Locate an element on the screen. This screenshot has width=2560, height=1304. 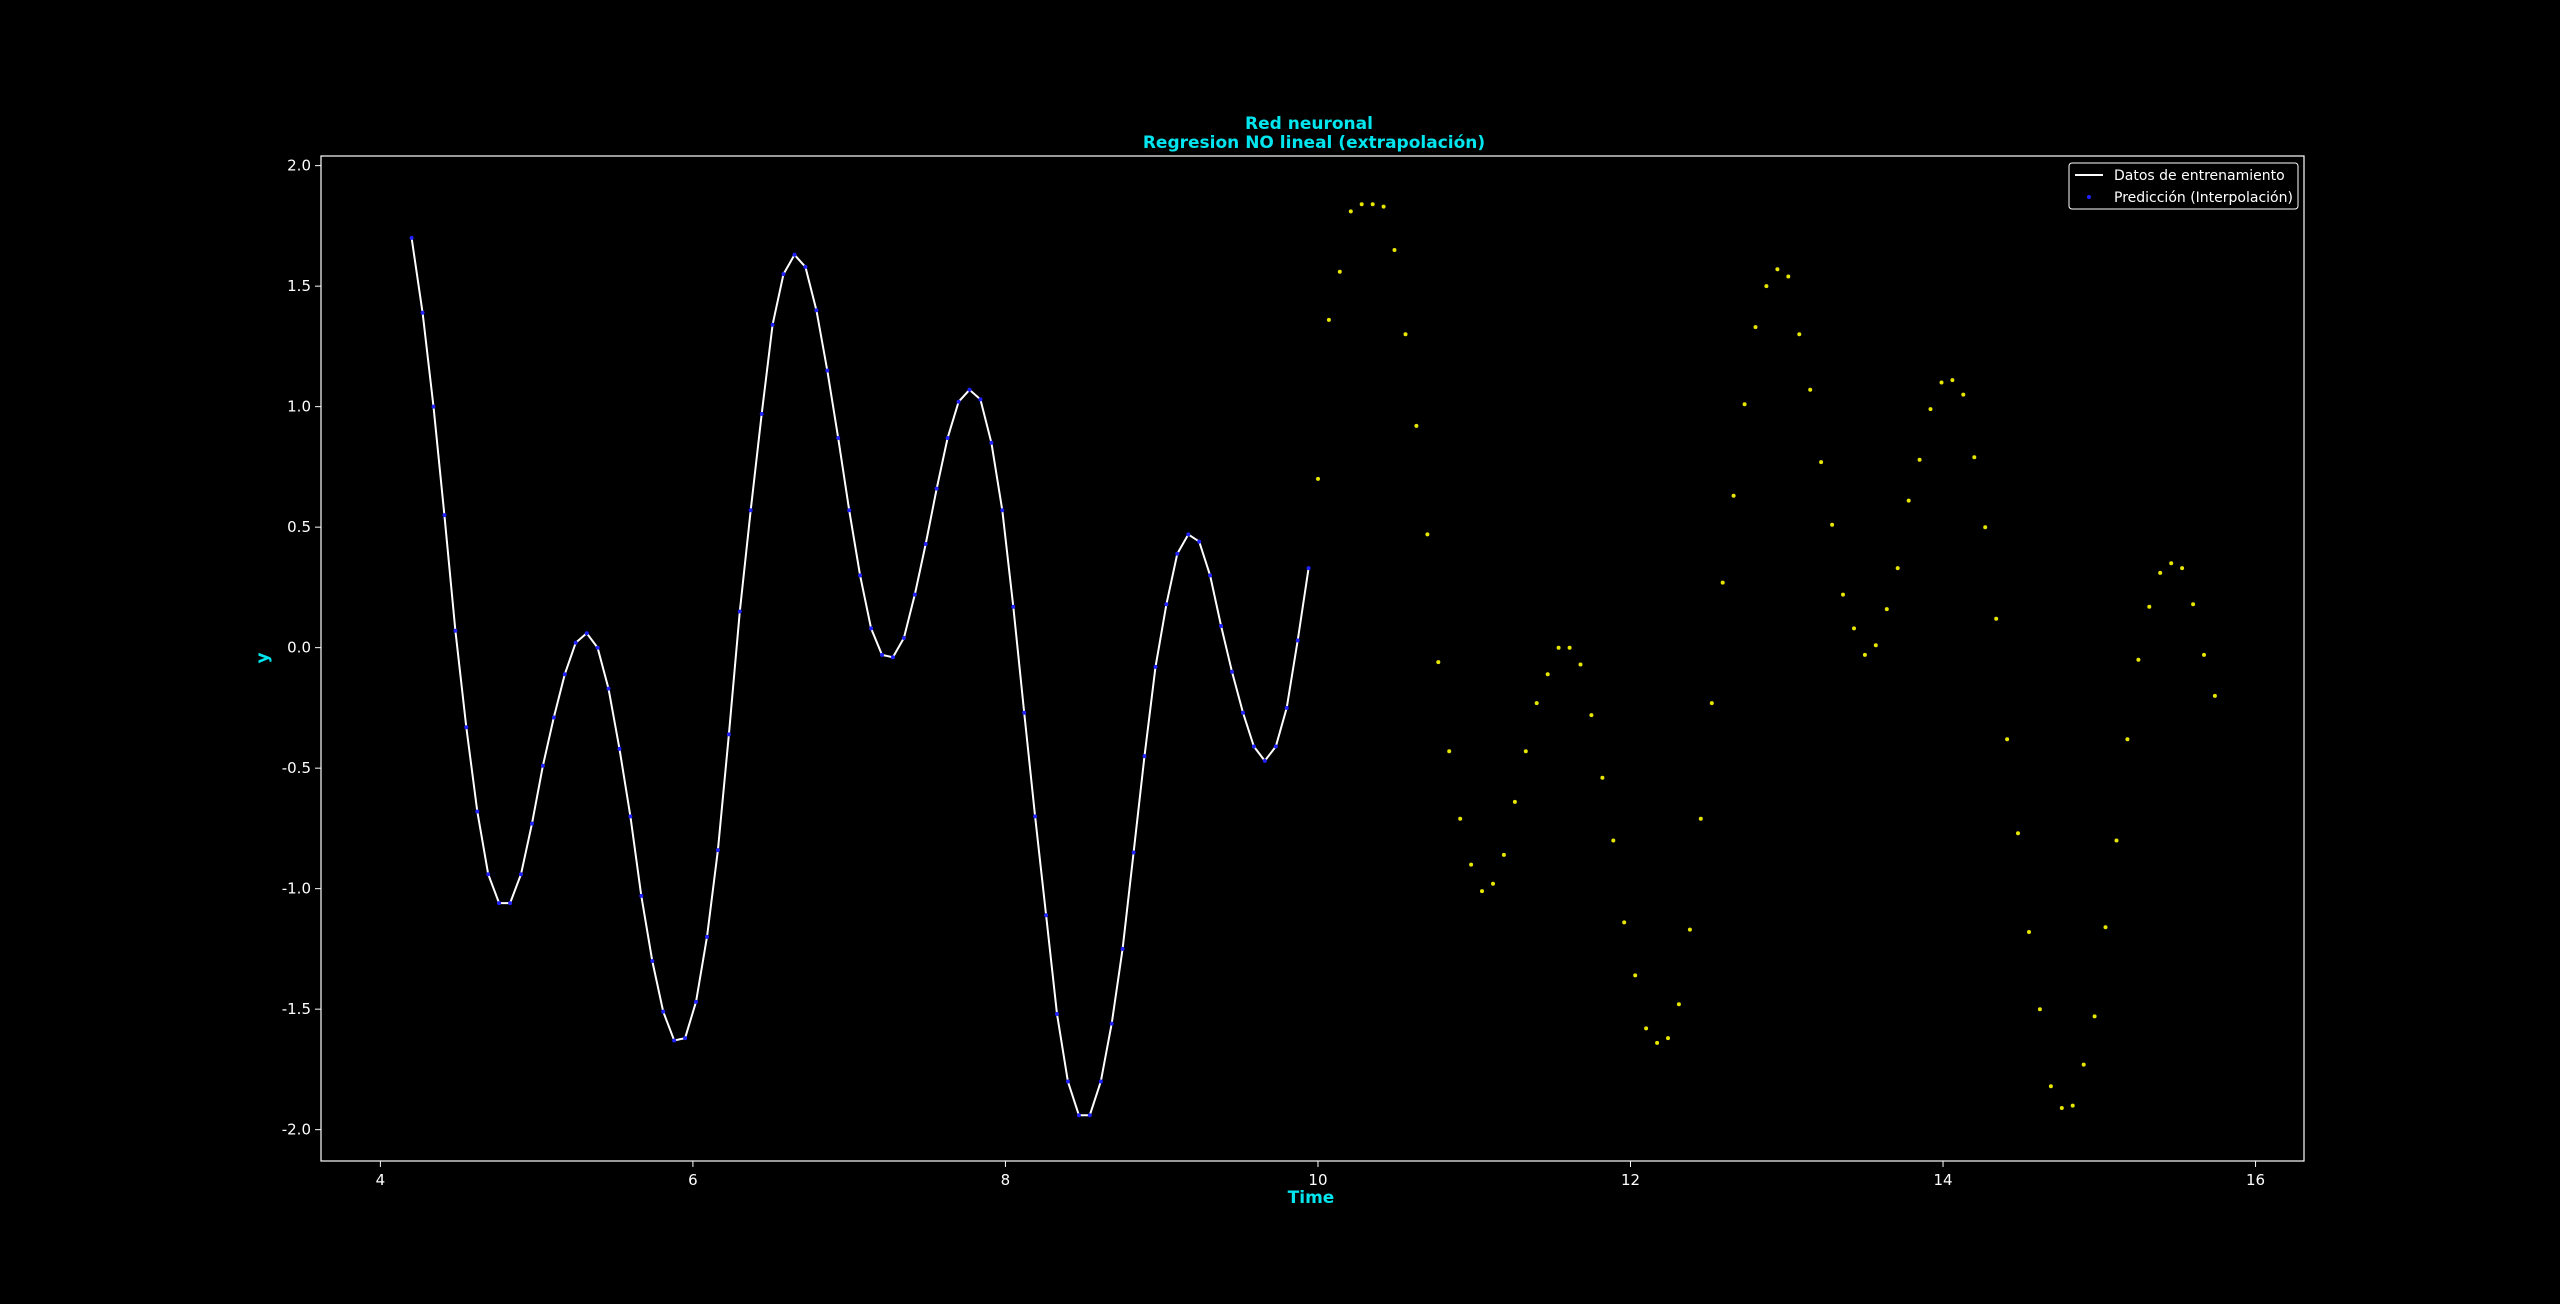
x-tick-label: 10 is located at coordinates (1317, 1180).